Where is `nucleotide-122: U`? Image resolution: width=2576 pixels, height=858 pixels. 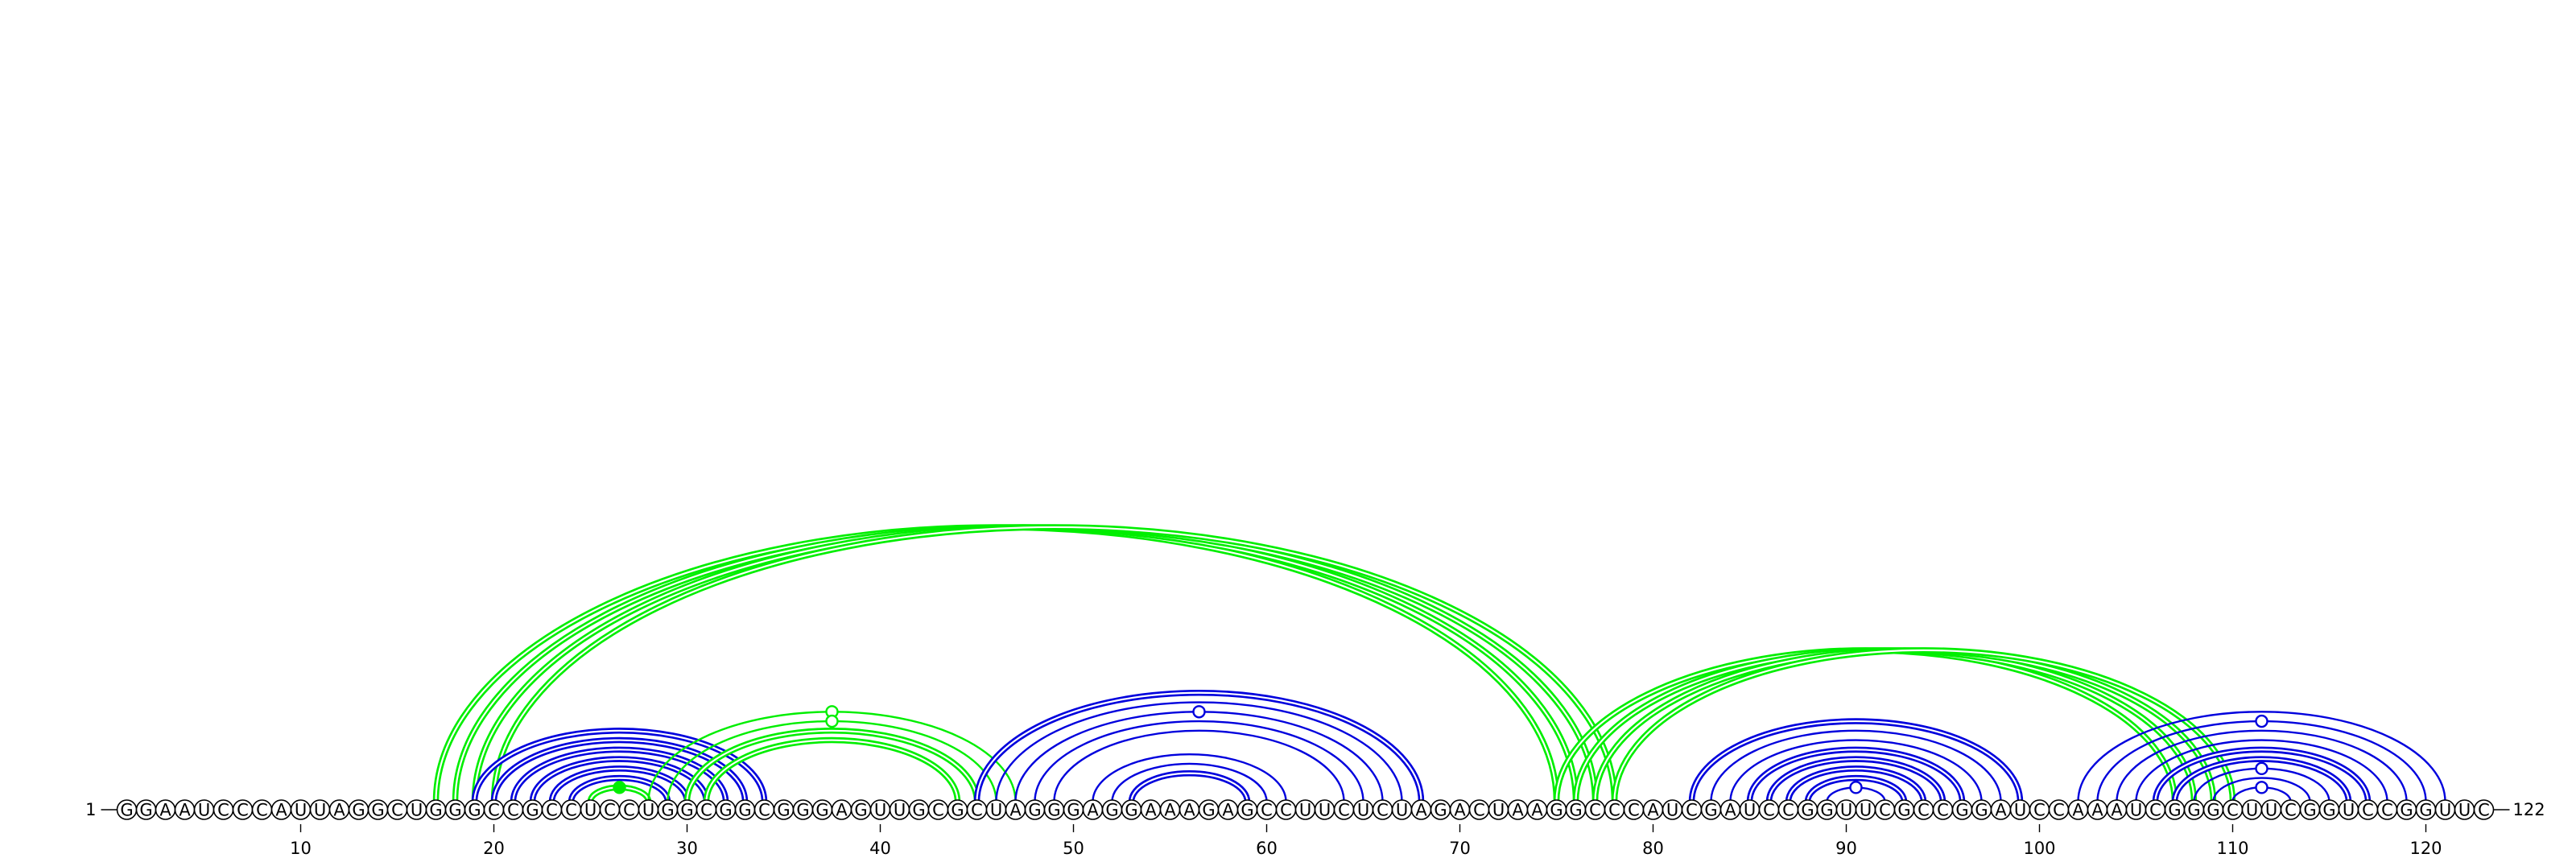 nucleotide-122: U is located at coordinates (2464, 811).